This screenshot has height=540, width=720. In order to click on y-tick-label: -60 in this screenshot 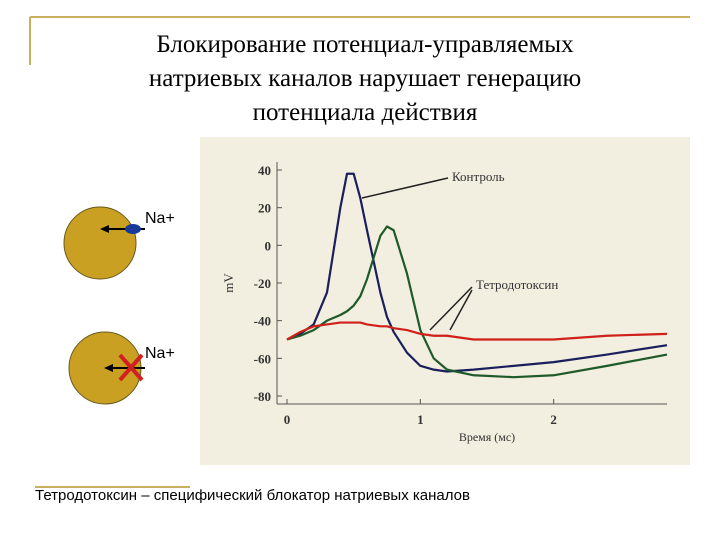, I will do `click(262, 358)`.